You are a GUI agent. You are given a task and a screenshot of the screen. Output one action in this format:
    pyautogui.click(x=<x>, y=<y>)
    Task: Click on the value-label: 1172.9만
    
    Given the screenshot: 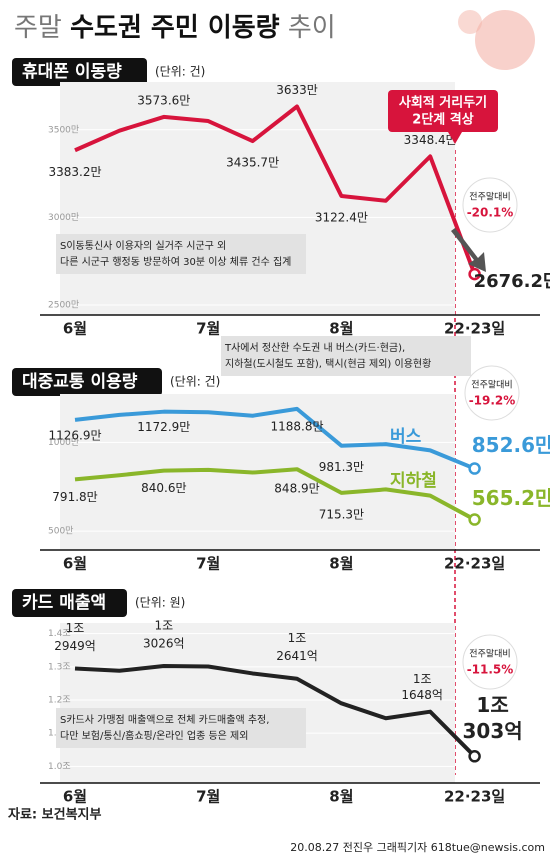 What is the action you would take?
    pyautogui.click(x=163, y=427)
    